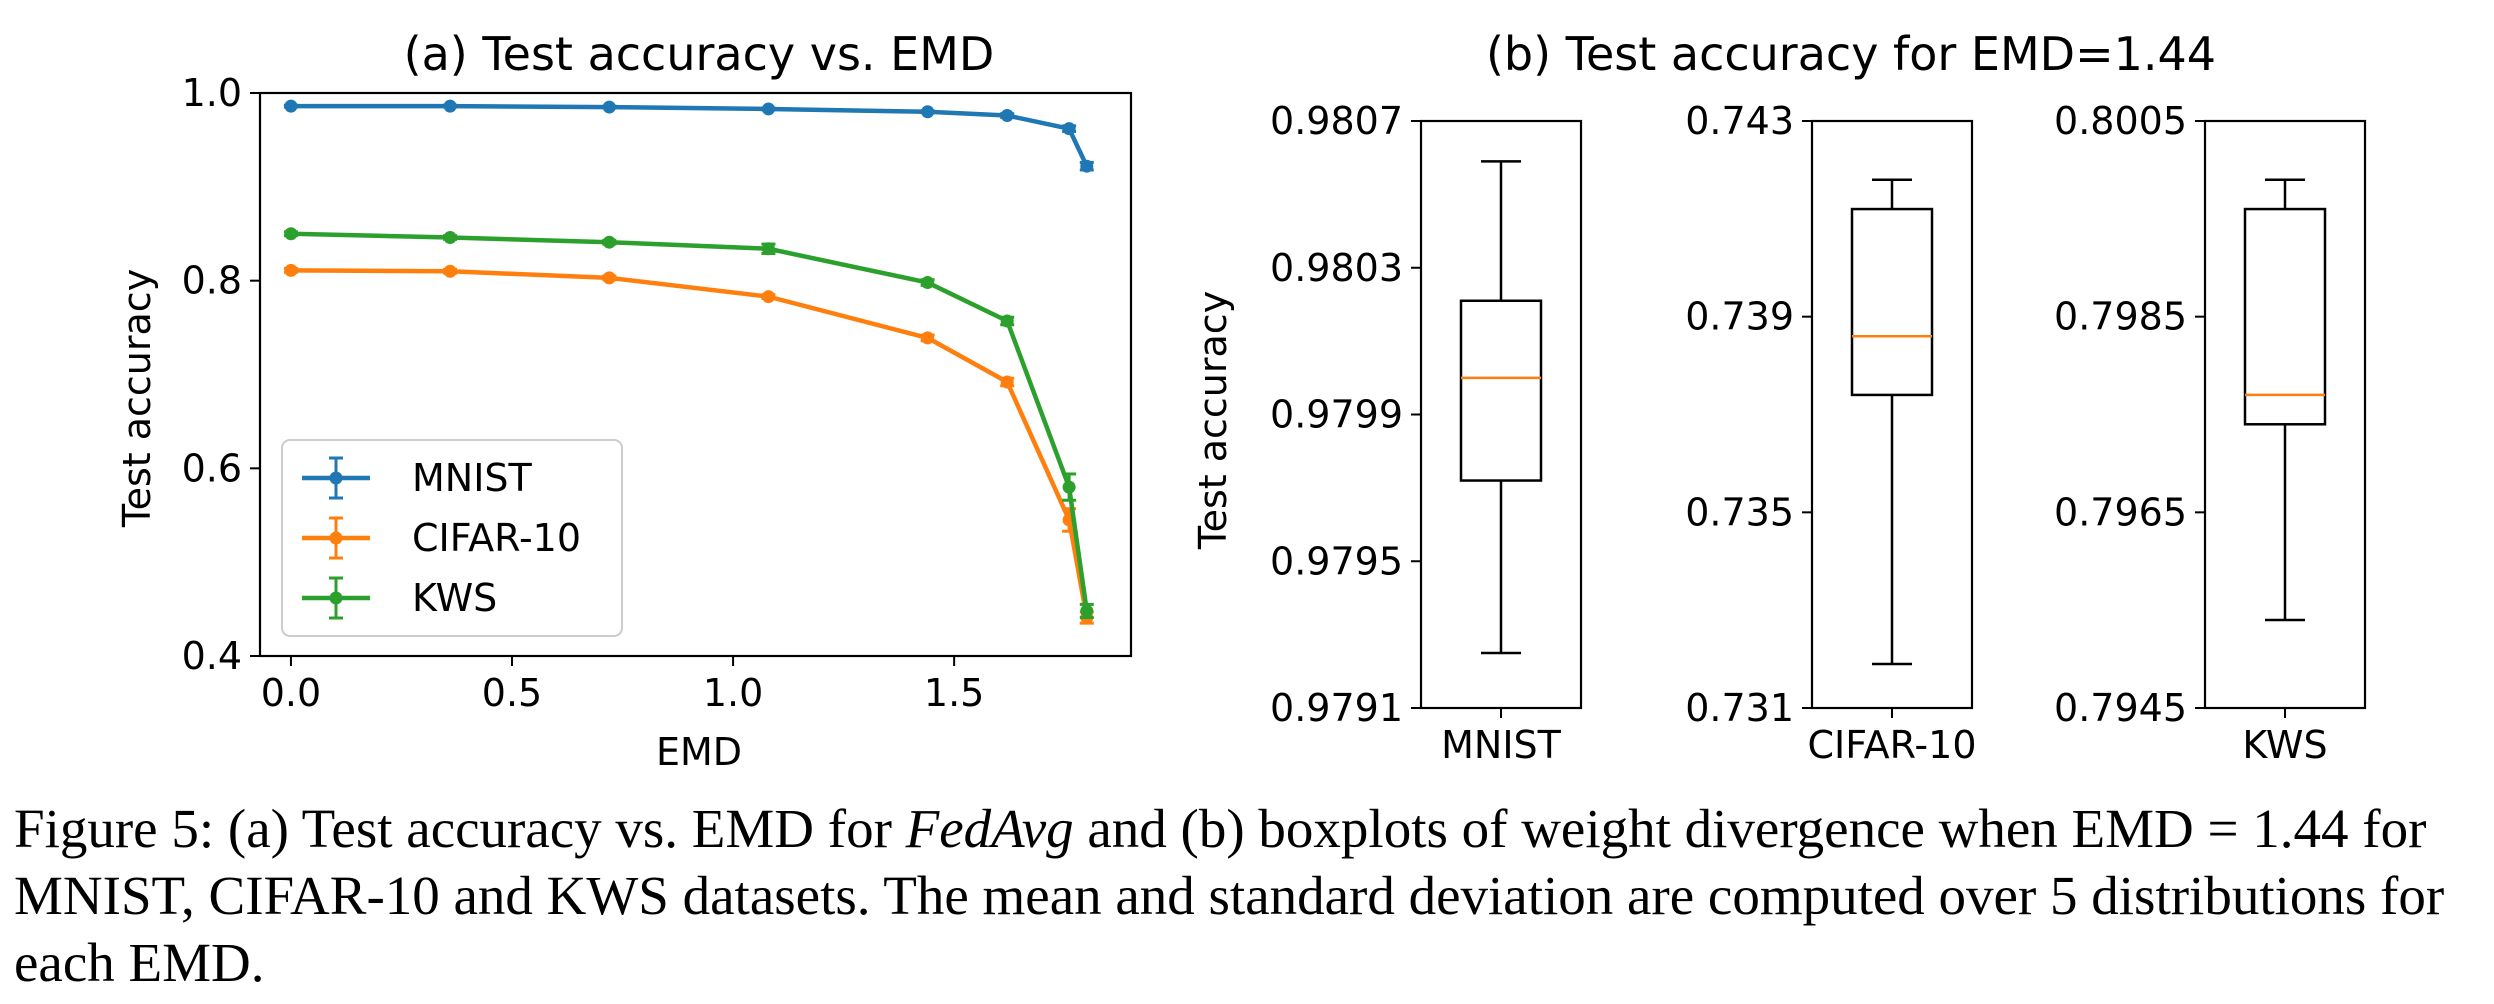 The width and height of the screenshot is (2494, 1004). What do you see at coordinates (1213, 420) in the screenshot?
I see `chart-b-y-axis-label: Test accuracy` at bounding box center [1213, 420].